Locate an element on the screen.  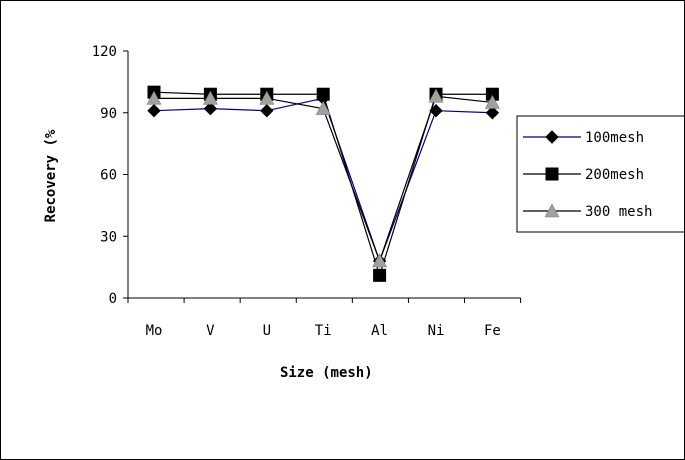
x-tick-label: U is located at coordinates (267, 331).